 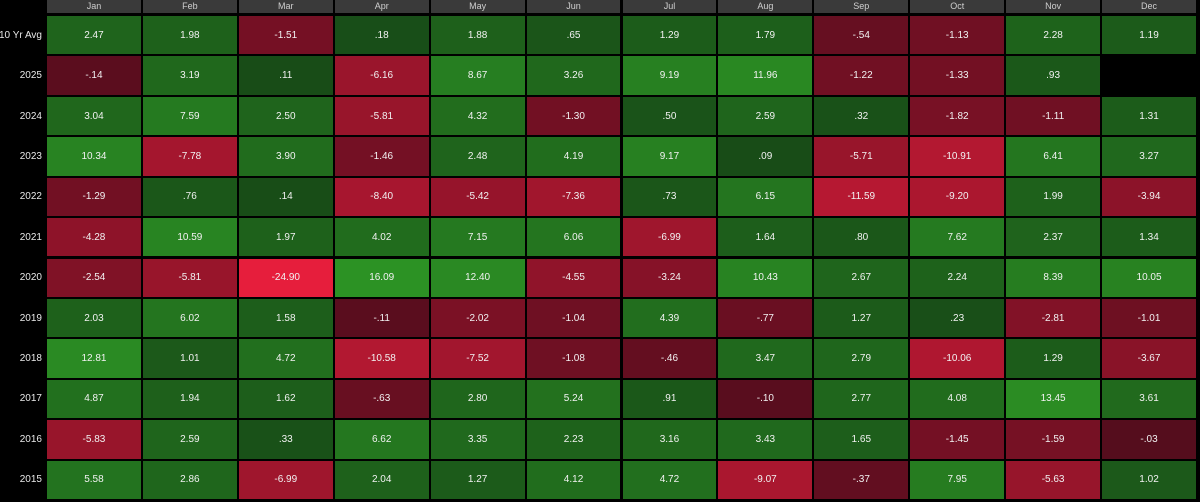 I want to click on column-header: Aug, so click(x=765, y=6).